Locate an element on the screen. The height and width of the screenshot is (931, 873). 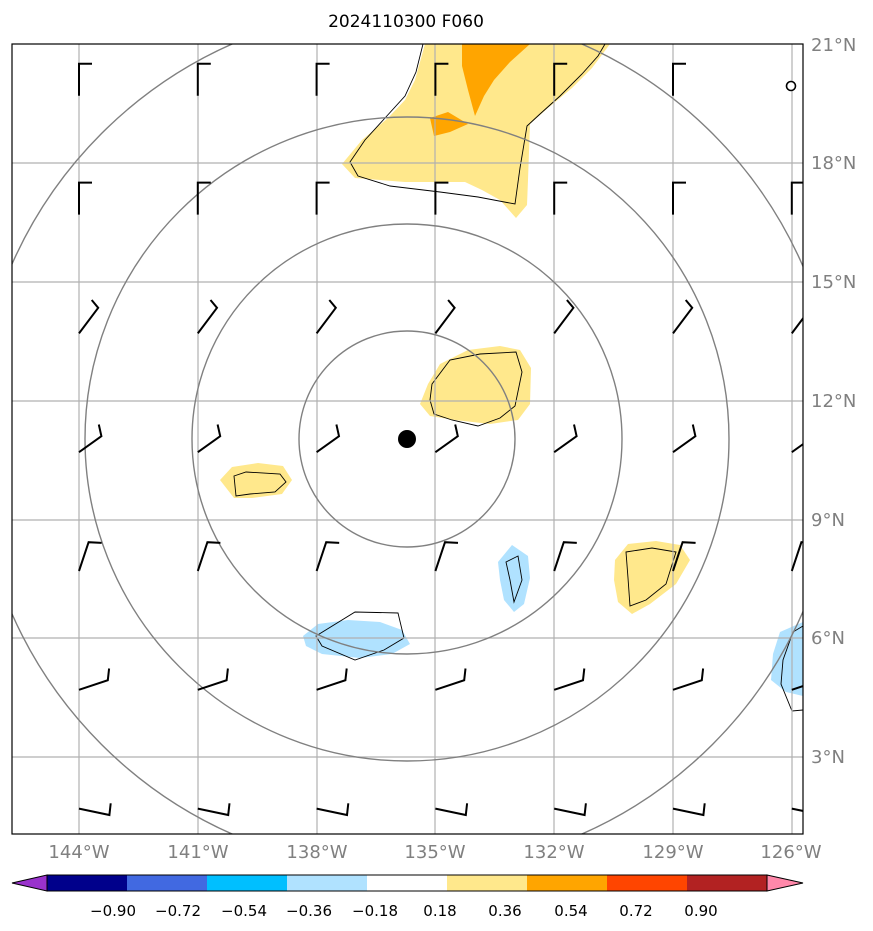
storm-center-marker is located at coordinates (407, 439).